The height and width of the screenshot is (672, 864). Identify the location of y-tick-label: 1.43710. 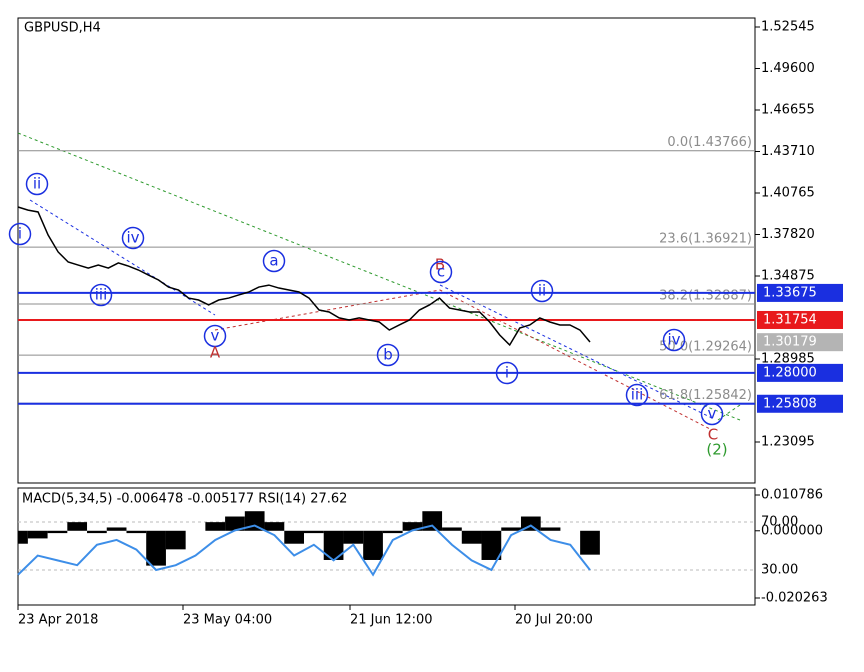
(788, 151).